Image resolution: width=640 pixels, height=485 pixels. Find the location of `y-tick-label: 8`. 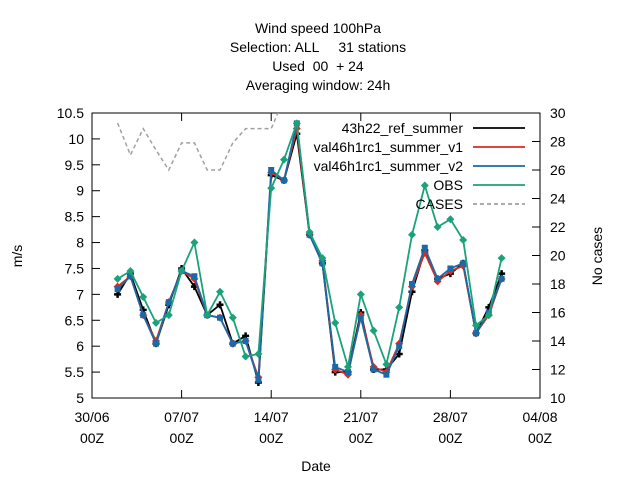

y-tick-label: 8 is located at coordinates (80, 243).